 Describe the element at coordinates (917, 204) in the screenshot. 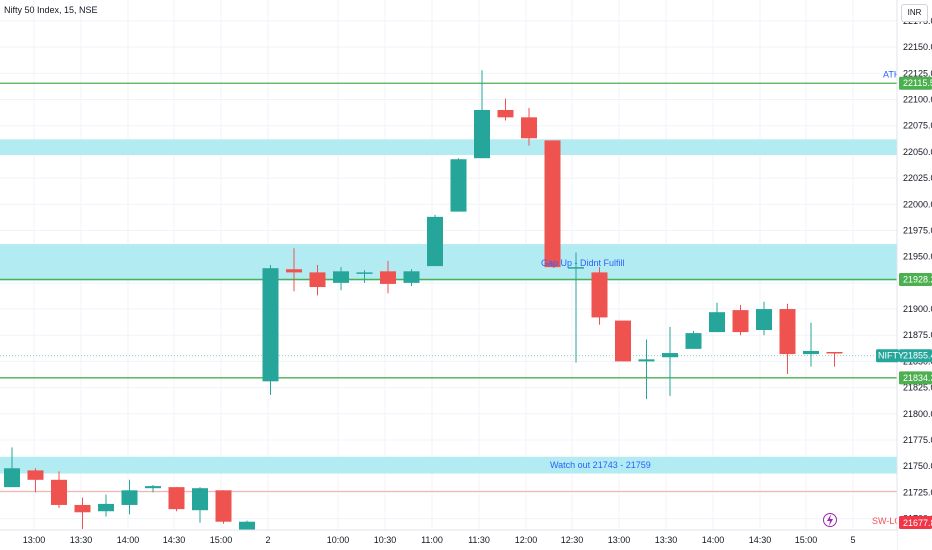

I see `y-tick-label: 22000.00` at that location.